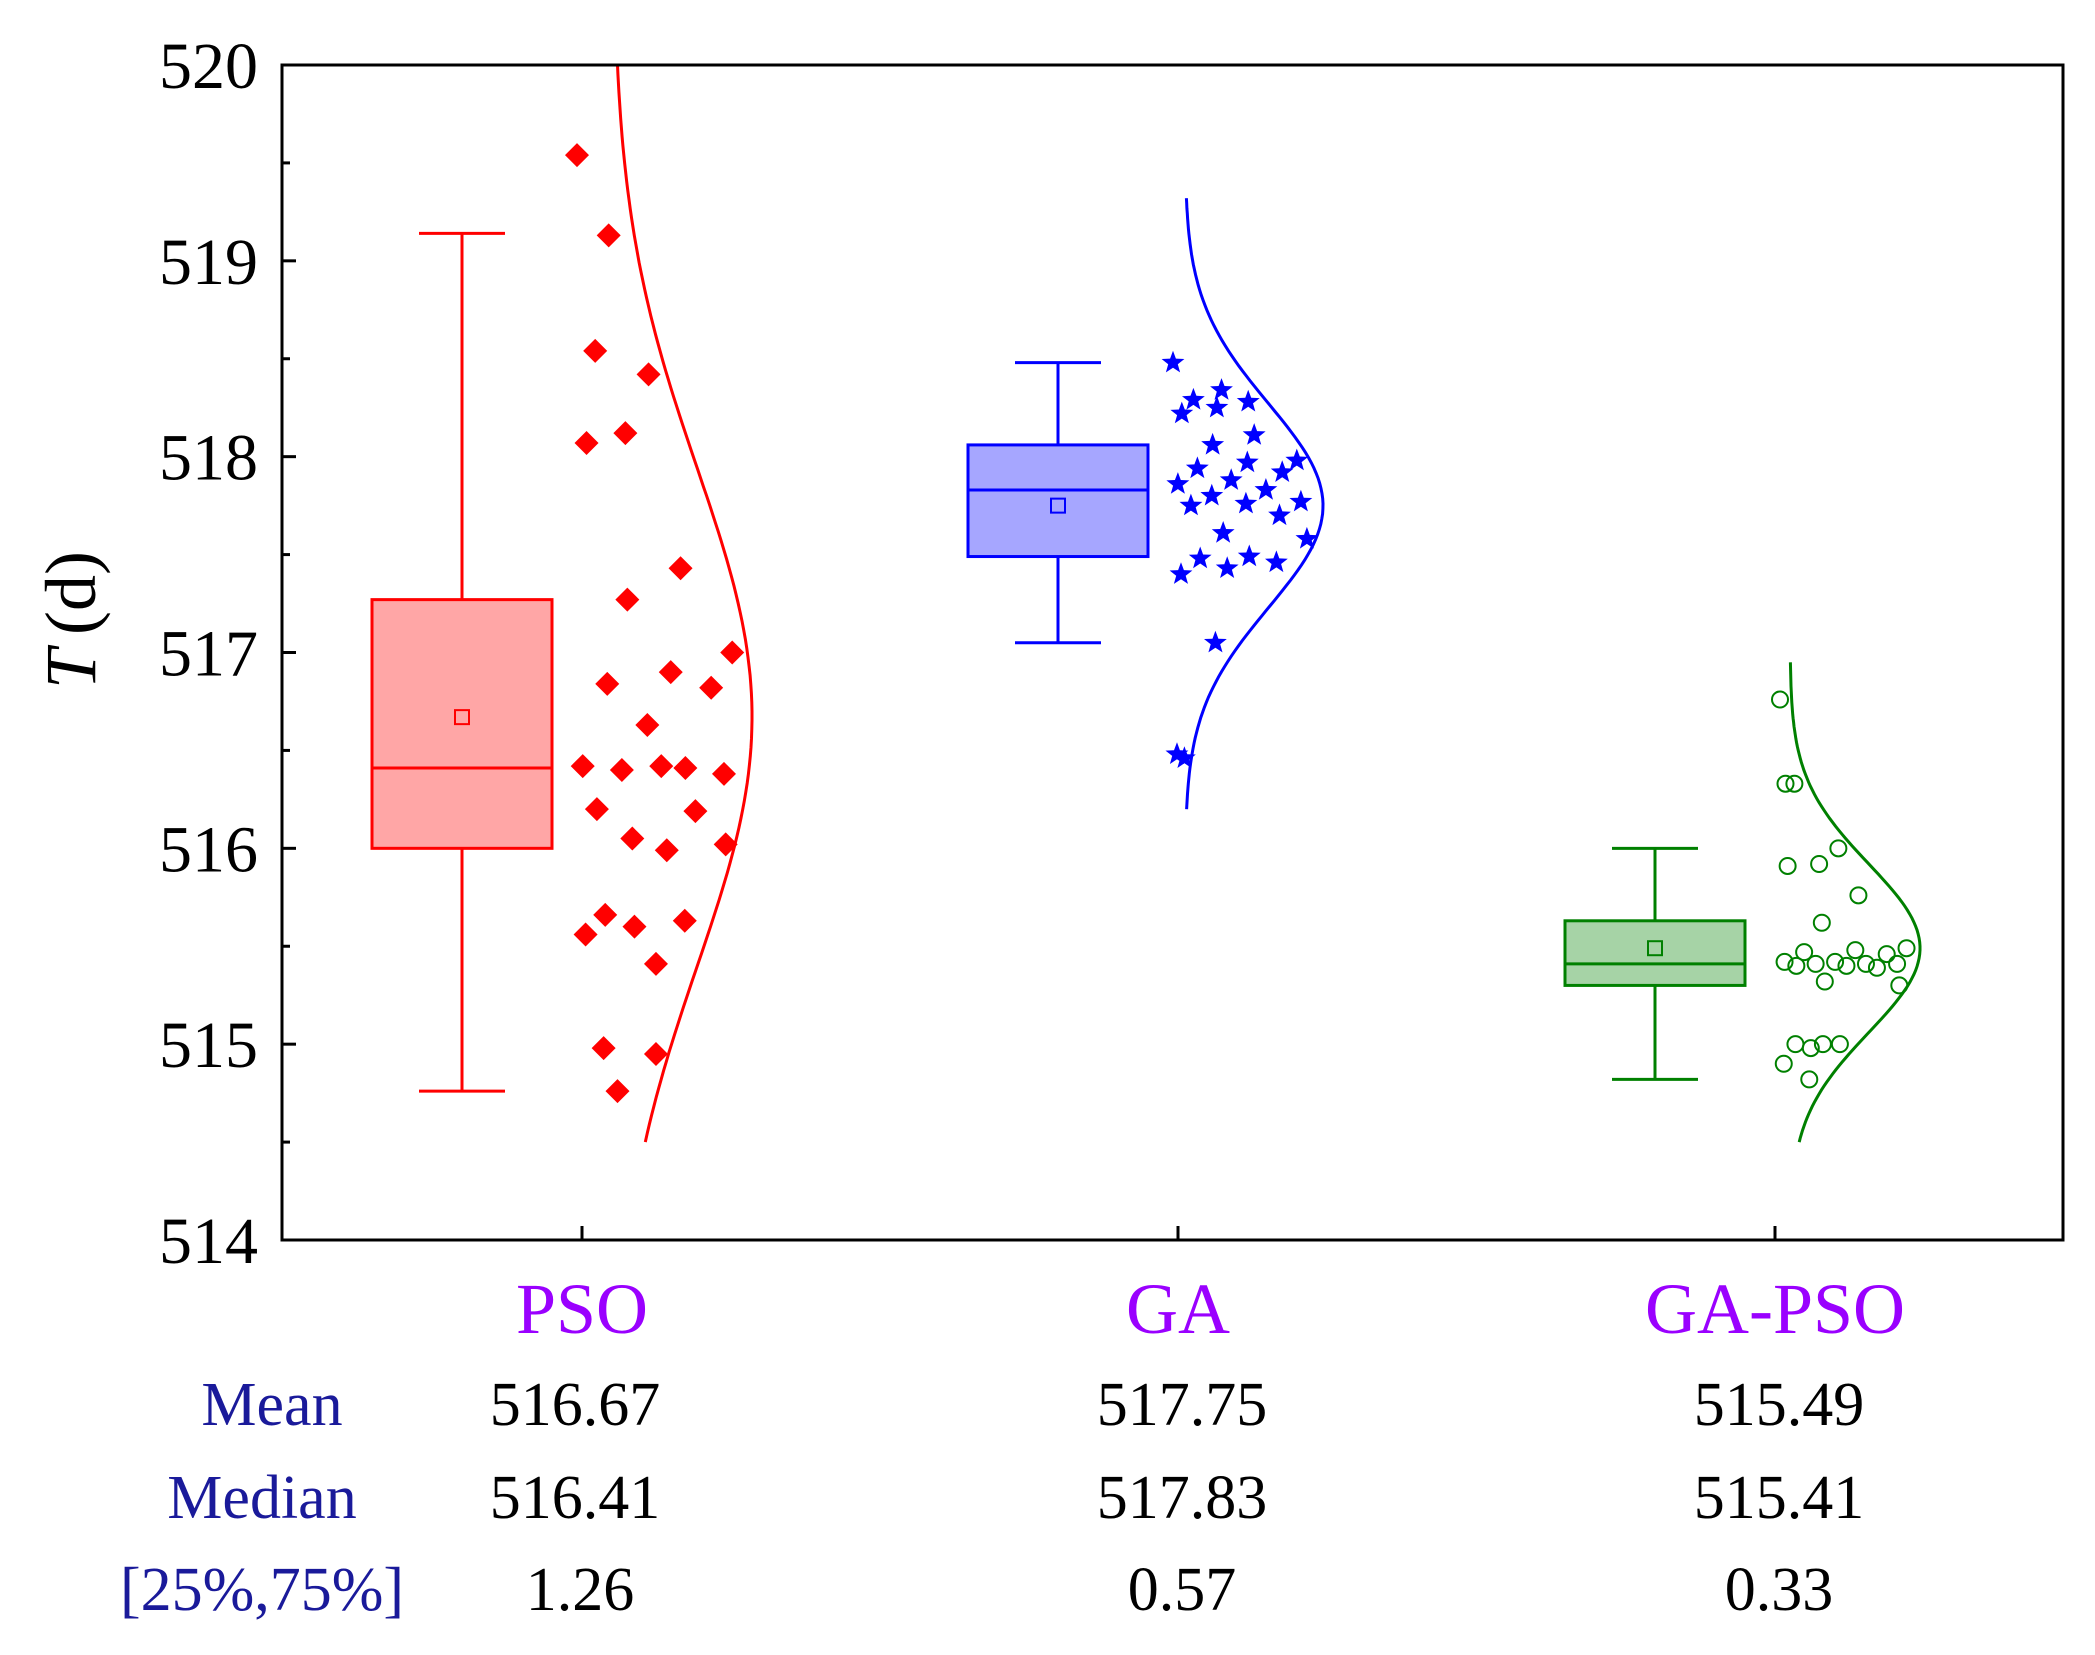 The image size is (2095, 1655). What do you see at coordinates (1182, 1405) in the screenshot?
I see `stat-mean-ga: 517.75` at bounding box center [1182, 1405].